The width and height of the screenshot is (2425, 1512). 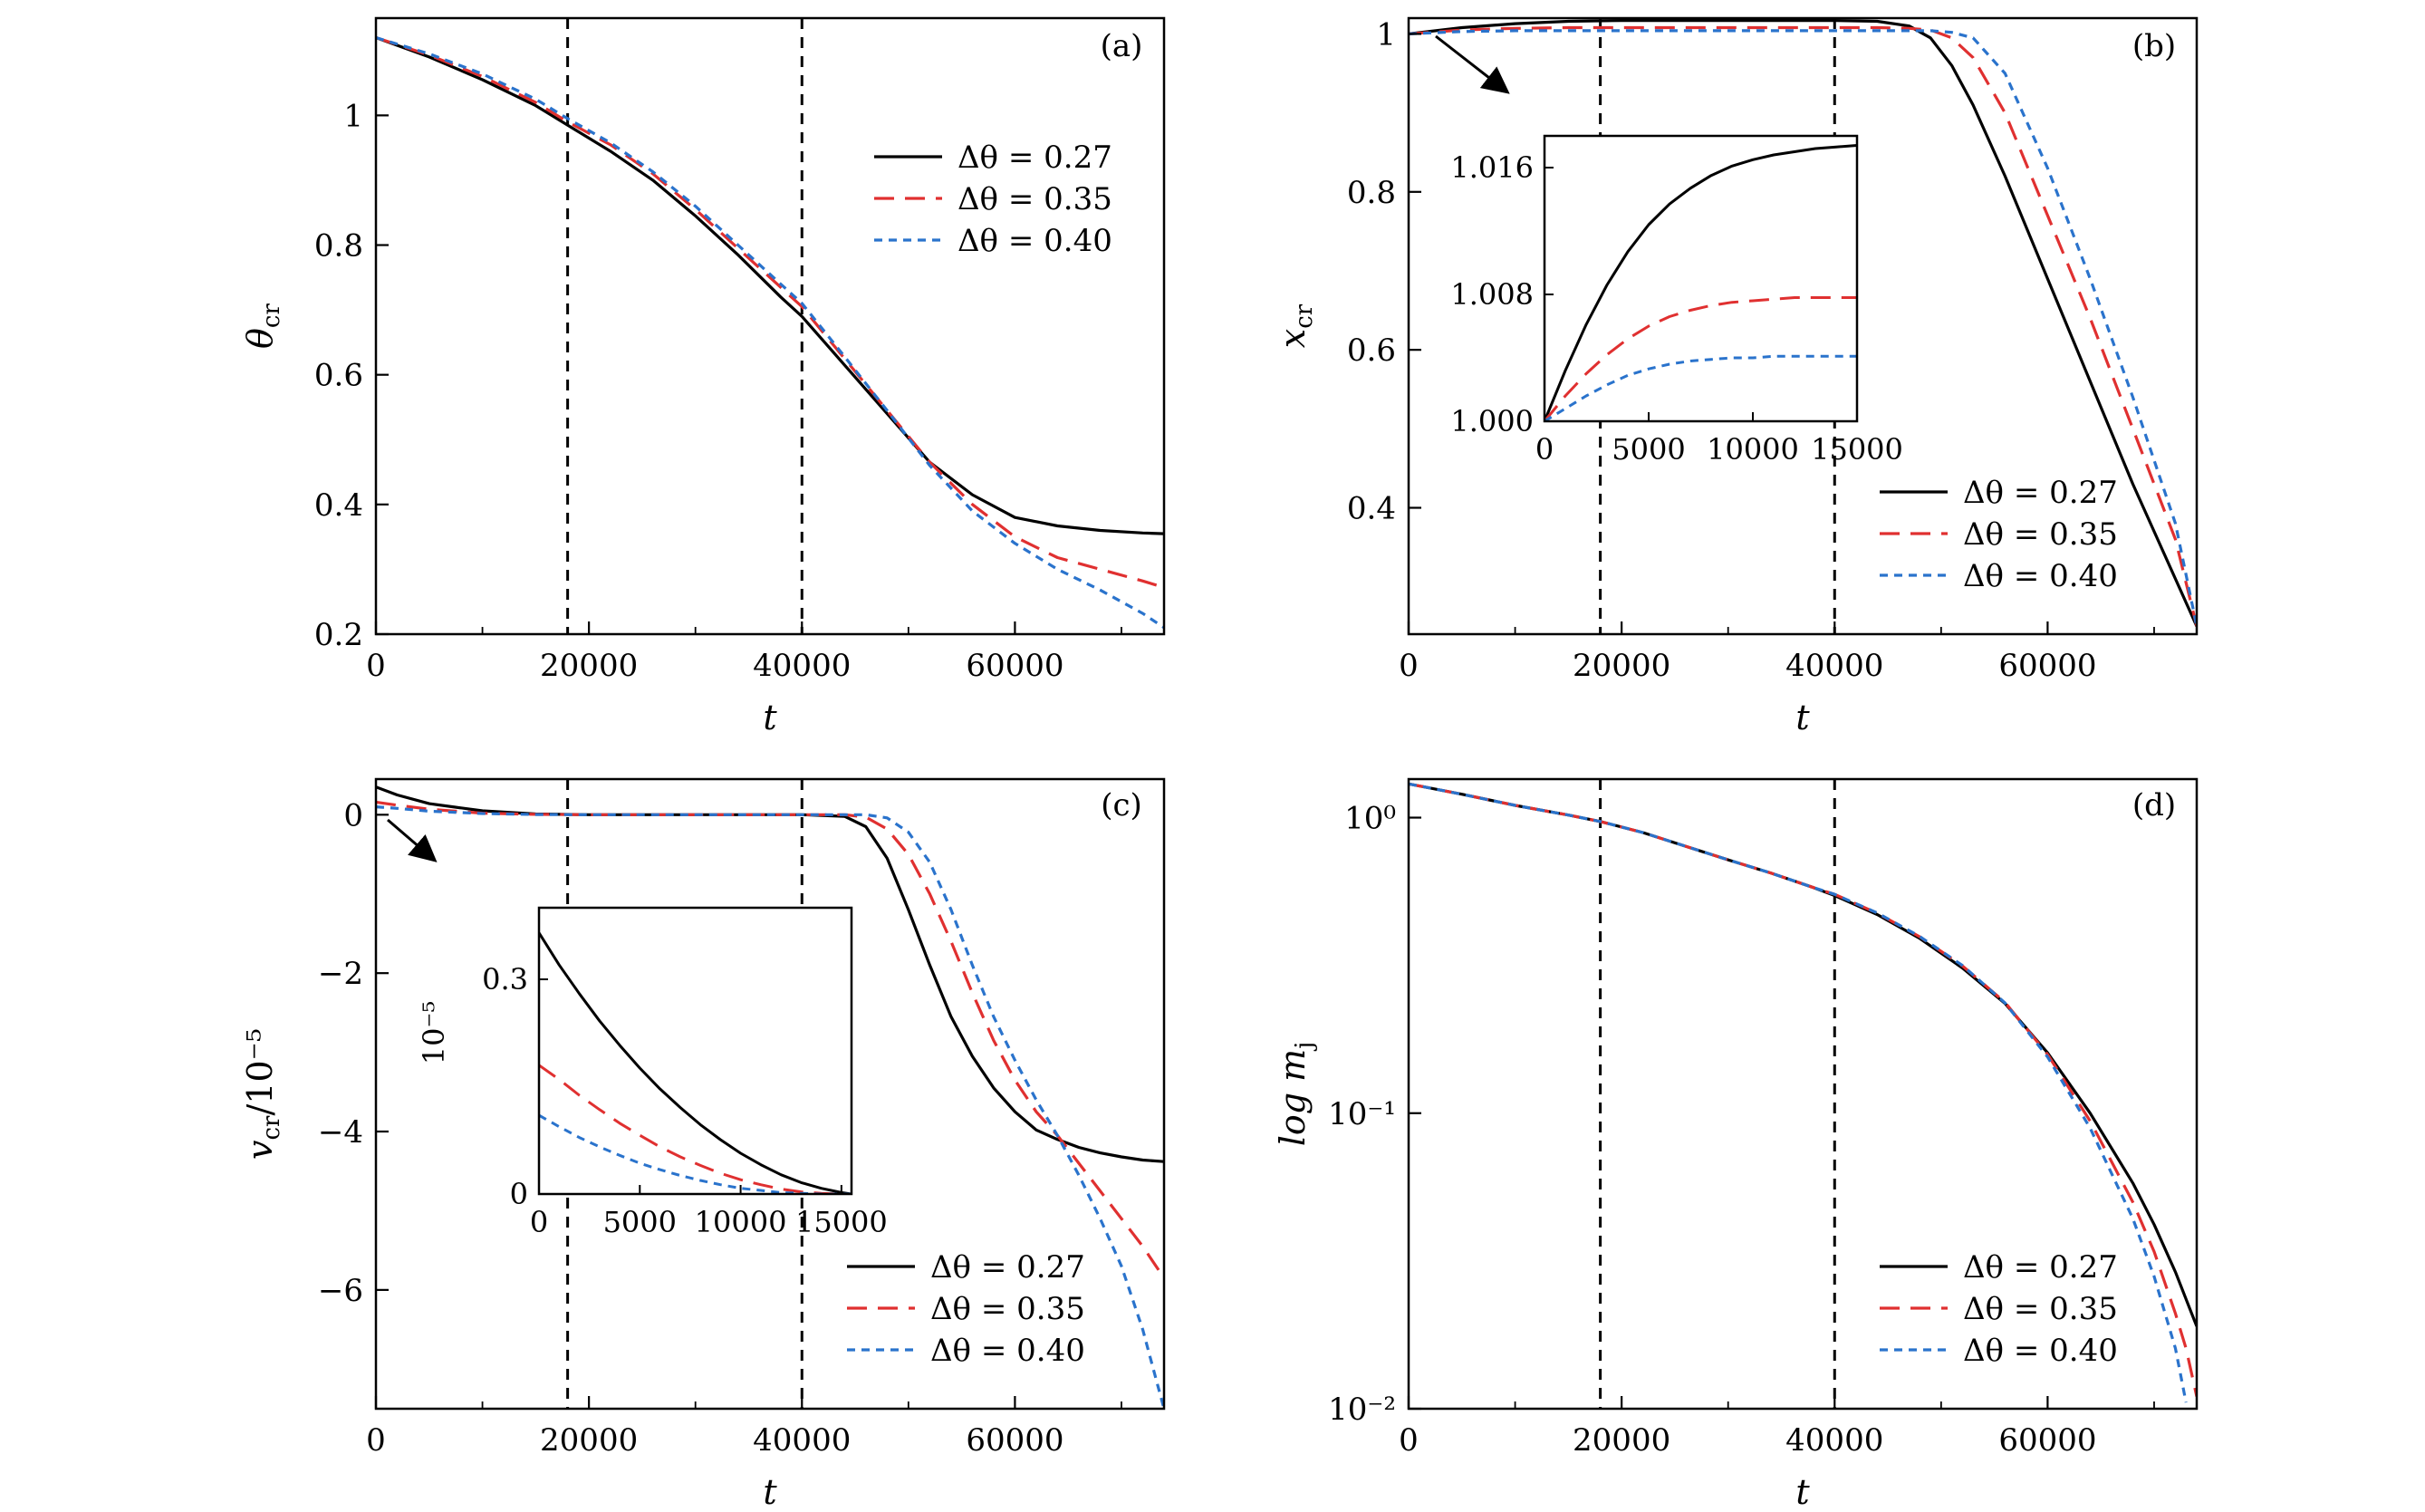 What do you see at coordinates (412, 840) in the screenshot?
I see `inset-pointer-arrow-c` at bounding box center [412, 840].